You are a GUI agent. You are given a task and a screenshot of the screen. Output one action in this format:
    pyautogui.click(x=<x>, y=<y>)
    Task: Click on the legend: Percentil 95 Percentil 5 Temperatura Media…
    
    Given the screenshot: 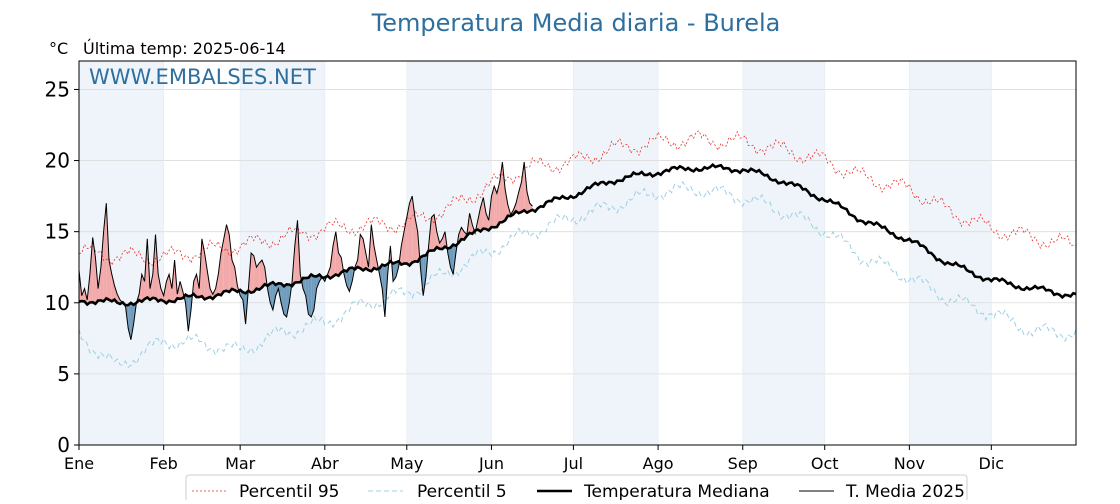 What is the action you would take?
    pyautogui.click(x=576, y=487)
    